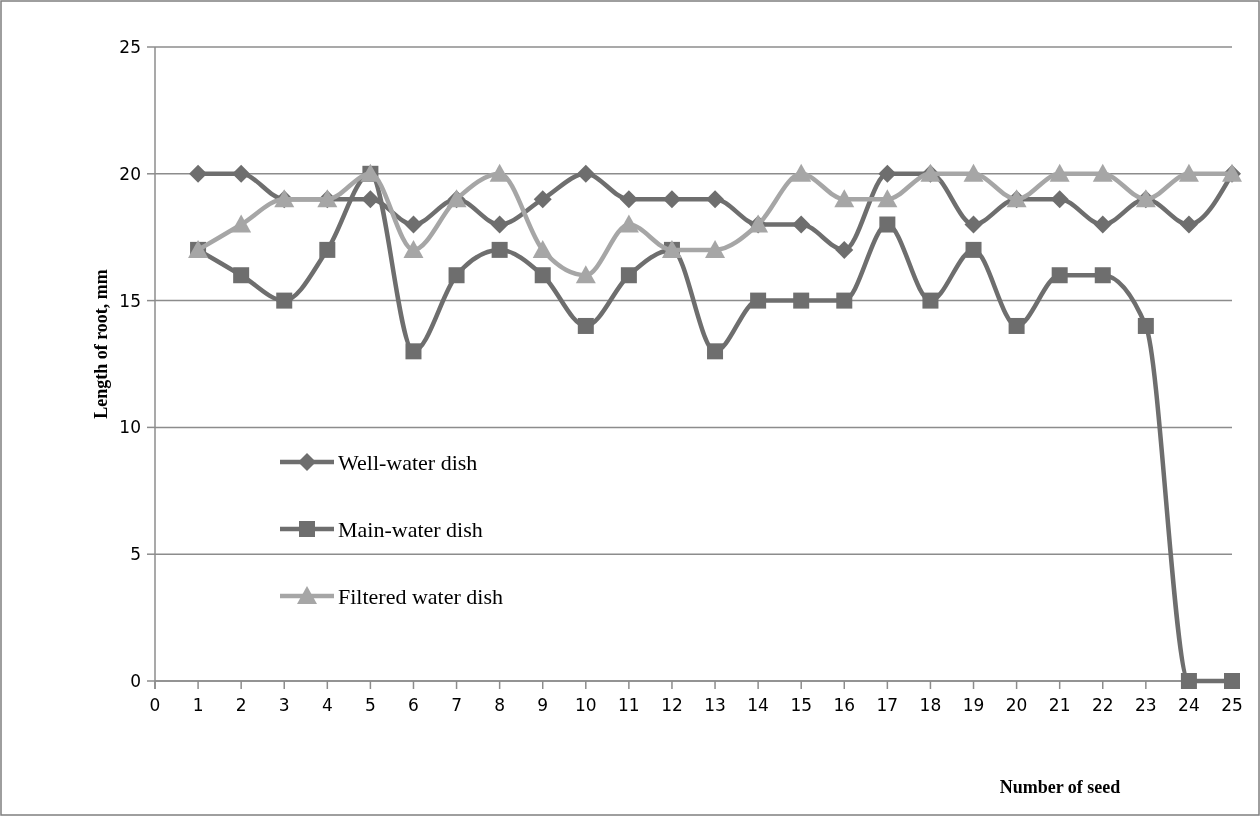 This screenshot has height=816, width=1260. What do you see at coordinates (241, 705) in the screenshot?
I see `x-tick-label: 2` at bounding box center [241, 705].